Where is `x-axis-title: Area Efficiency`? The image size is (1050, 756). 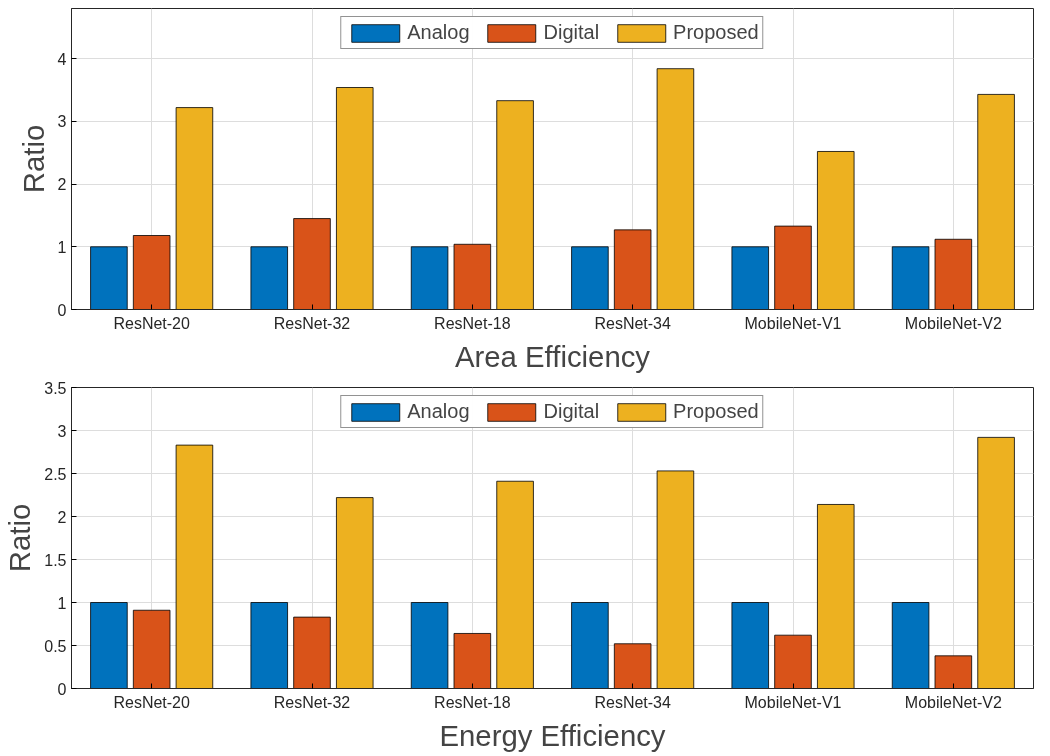 x-axis-title: Area Efficiency is located at coordinates (552, 356).